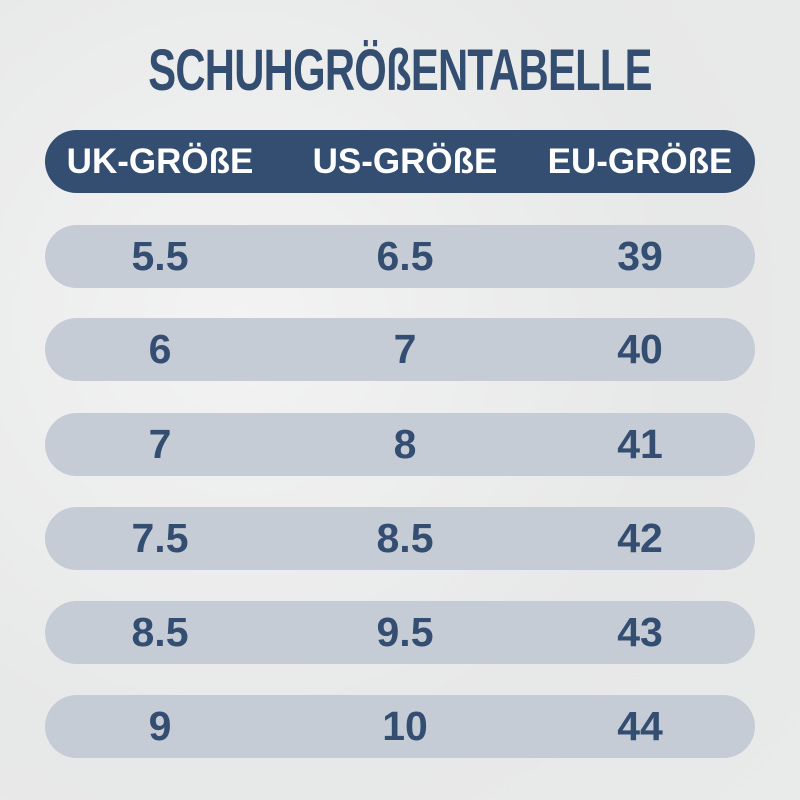 This screenshot has width=800, height=800. Describe the element at coordinates (160, 538) in the screenshot. I see `cell-uk: 7.5` at that location.